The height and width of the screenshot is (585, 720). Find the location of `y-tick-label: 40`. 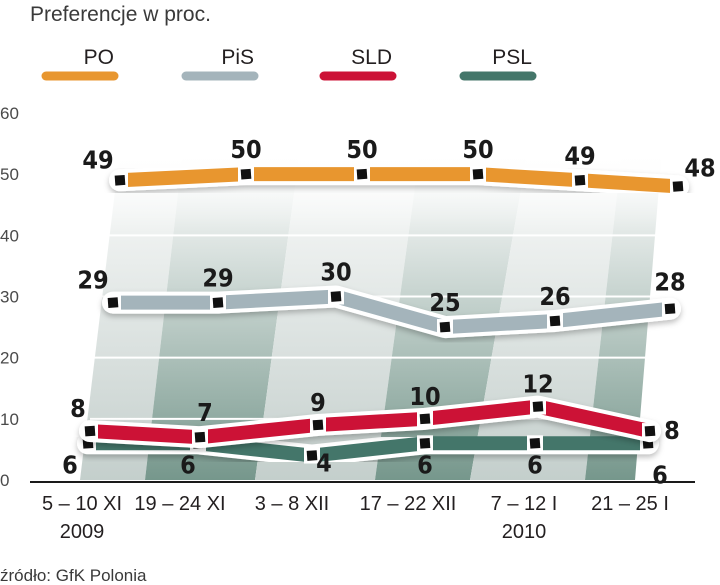

y-tick-label: 40 is located at coordinates (9, 235).